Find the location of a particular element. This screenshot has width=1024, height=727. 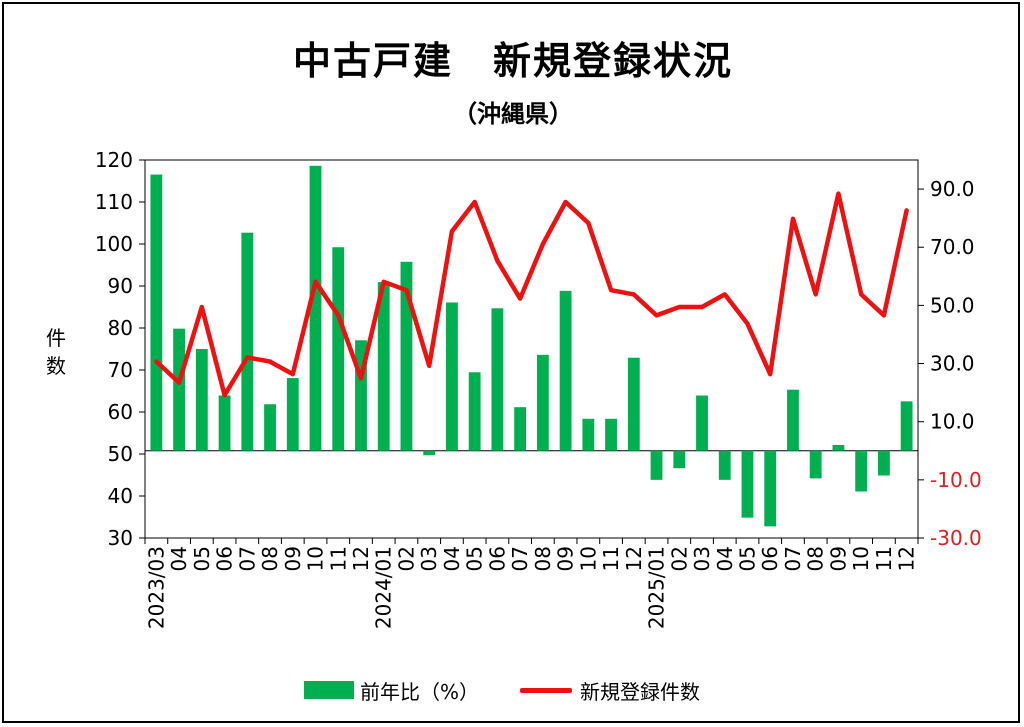

y-tick-label-left: 40 is located at coordinates (120, 496).